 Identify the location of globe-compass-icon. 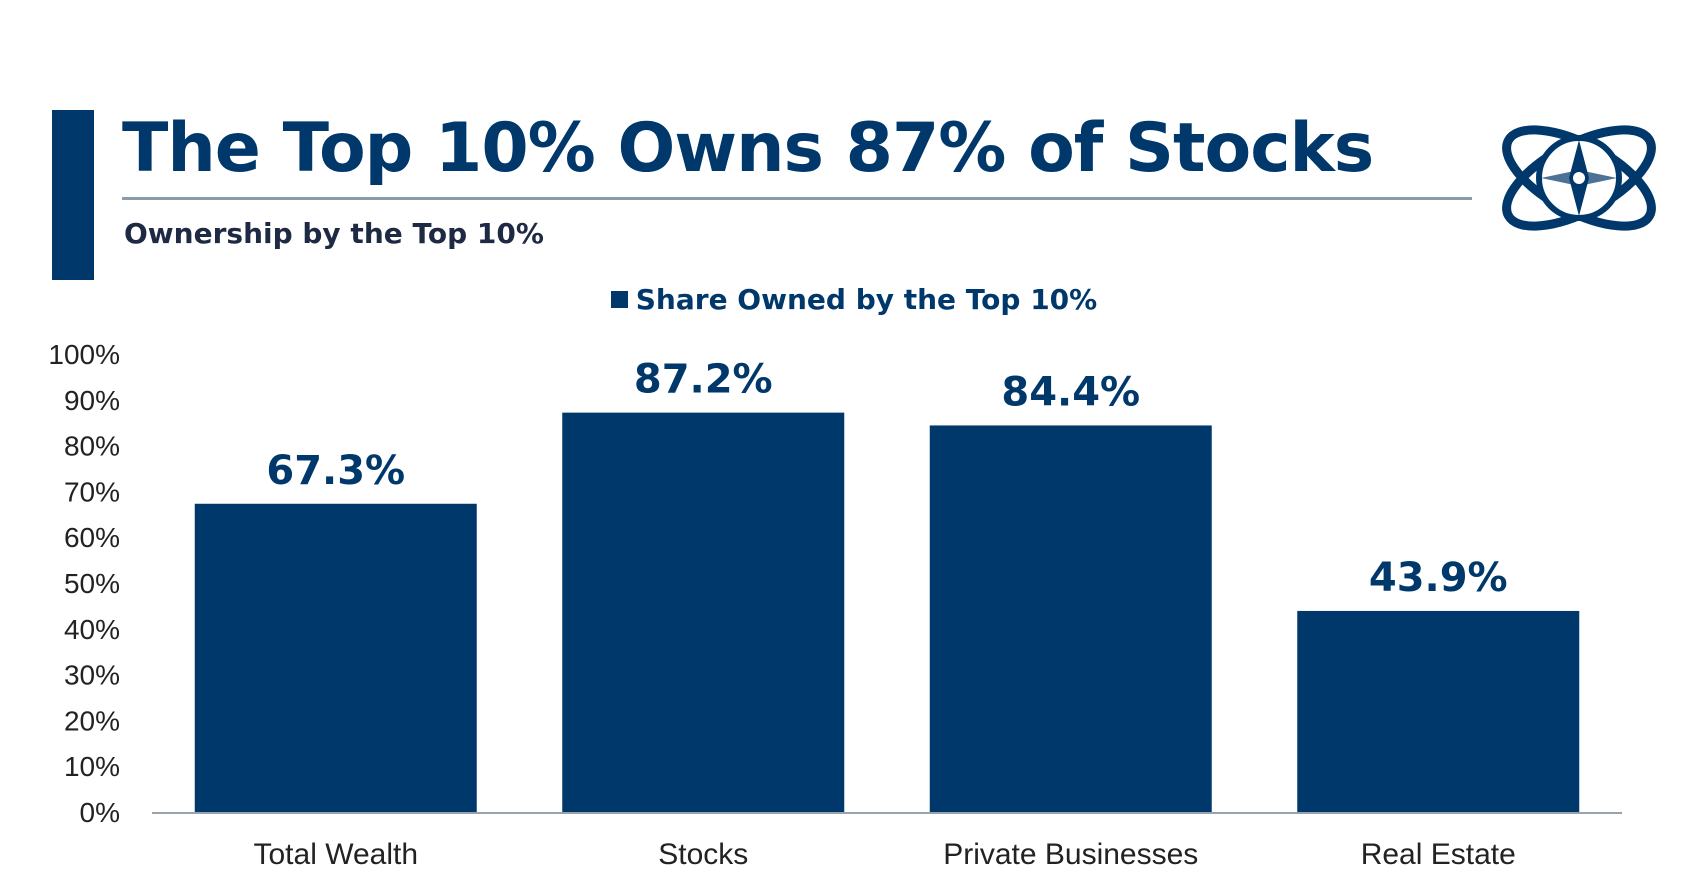
(1579, 178).